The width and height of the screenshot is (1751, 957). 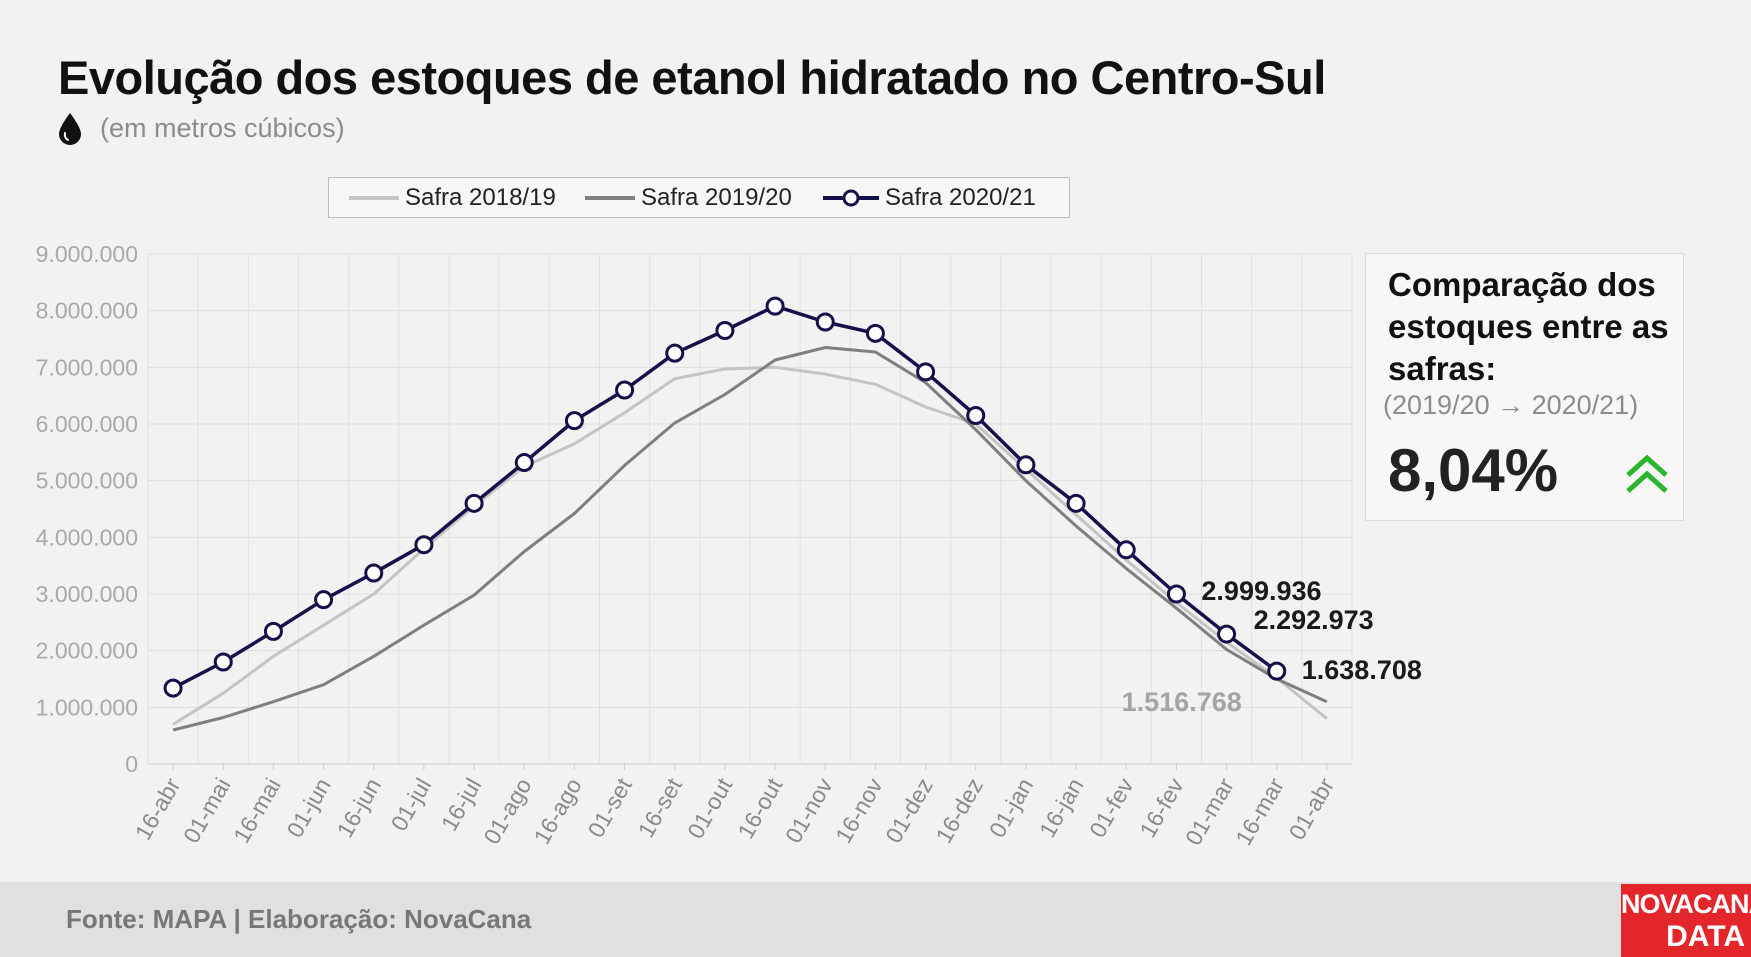 What do you see at coordinates (1686, 904) in the screenshot?
I see `logo-line-1: NOVACANA` at bounding box center [1686, 904].